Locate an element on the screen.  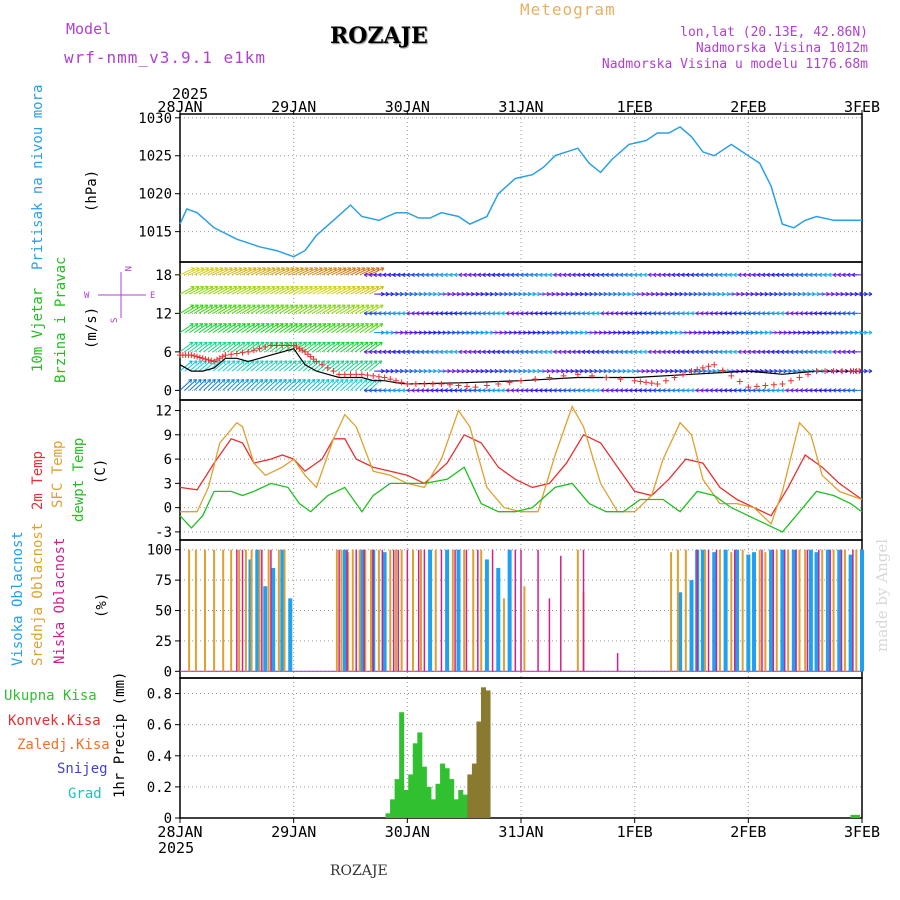
precip-legend-frz: Zaledj.Kisa is located at coordinates (63, 745).